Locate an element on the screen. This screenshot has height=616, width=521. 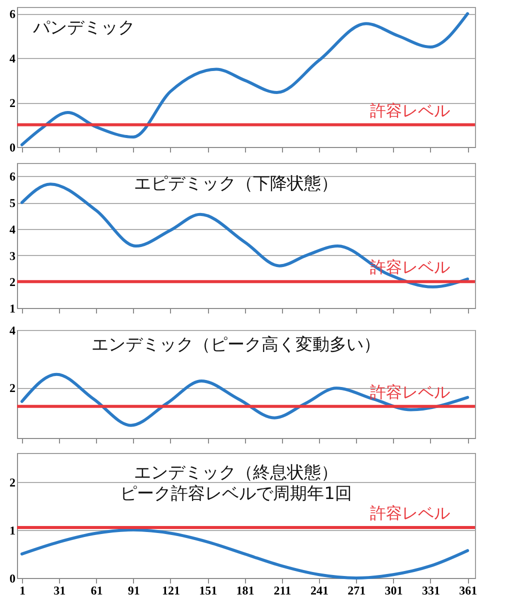
x-tick-label: 181 is located at coordinates (245, 591).